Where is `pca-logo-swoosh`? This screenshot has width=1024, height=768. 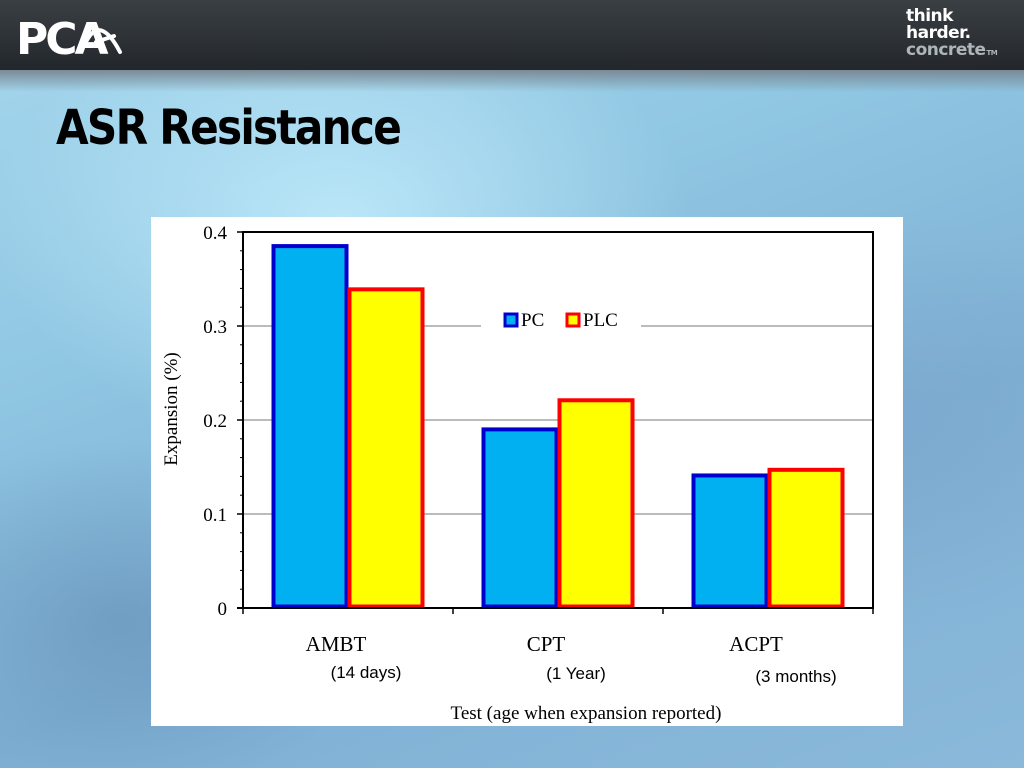 pca-logo-swoosh is located at coordinates (103, 41).